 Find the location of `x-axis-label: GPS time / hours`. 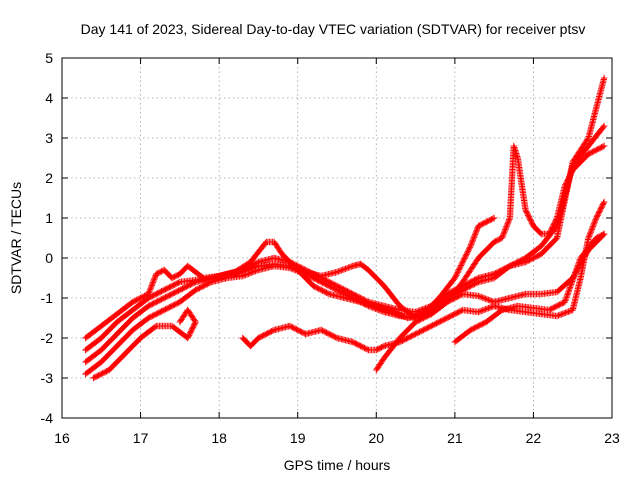

x-axis-label: GPS time / hours is located at coordinates (337, 465).